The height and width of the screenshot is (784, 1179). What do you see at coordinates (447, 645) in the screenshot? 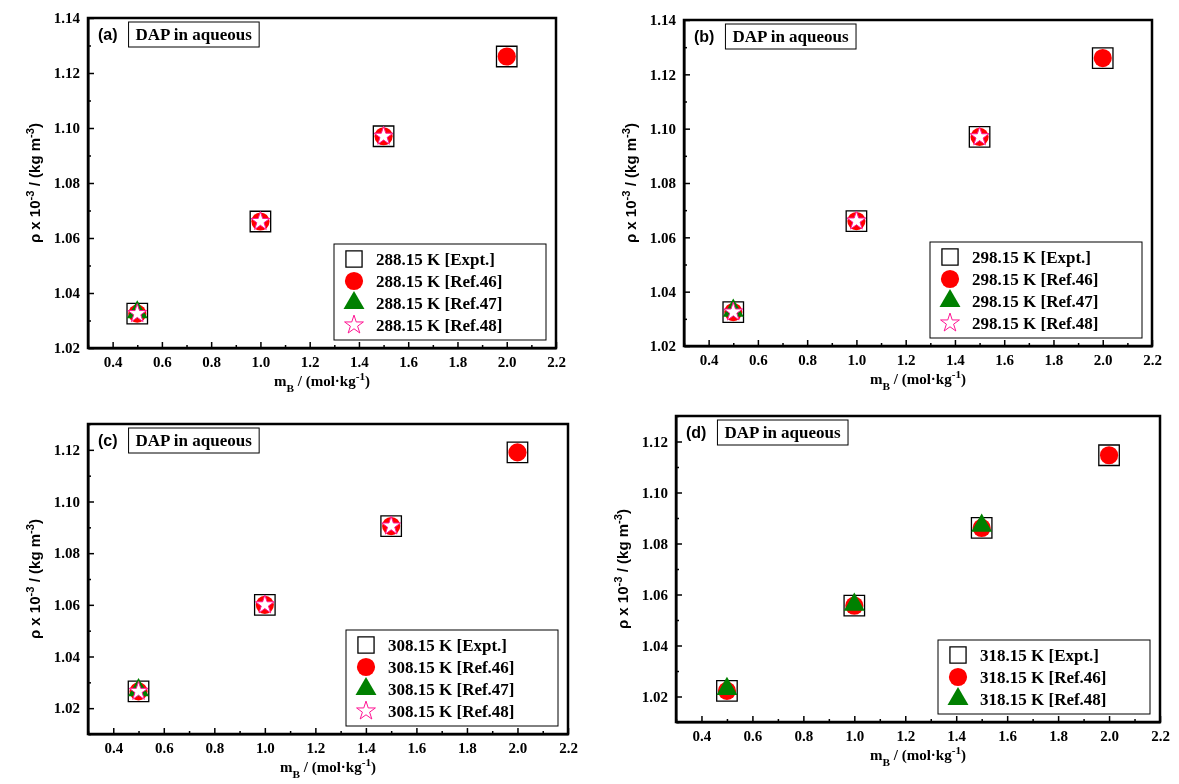
I see `legend-label: 308.15 K [Expt.]` at bounding box center [447, 645].